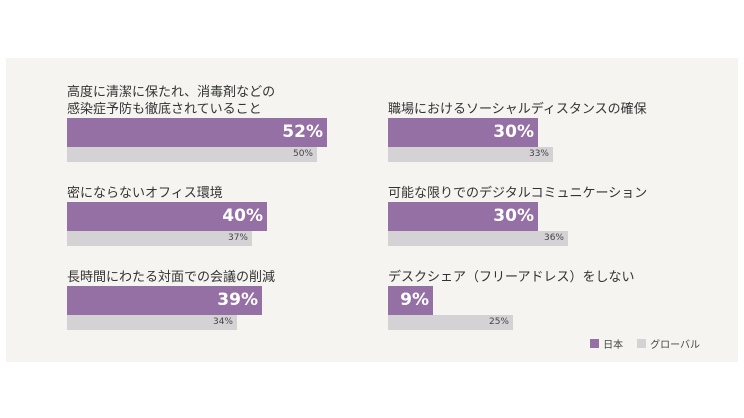 This screenshot has height=418, width=744. Describe the element at coordinates (302, 154) in the screenshot. I see `data-label-global: 50%` at that location.